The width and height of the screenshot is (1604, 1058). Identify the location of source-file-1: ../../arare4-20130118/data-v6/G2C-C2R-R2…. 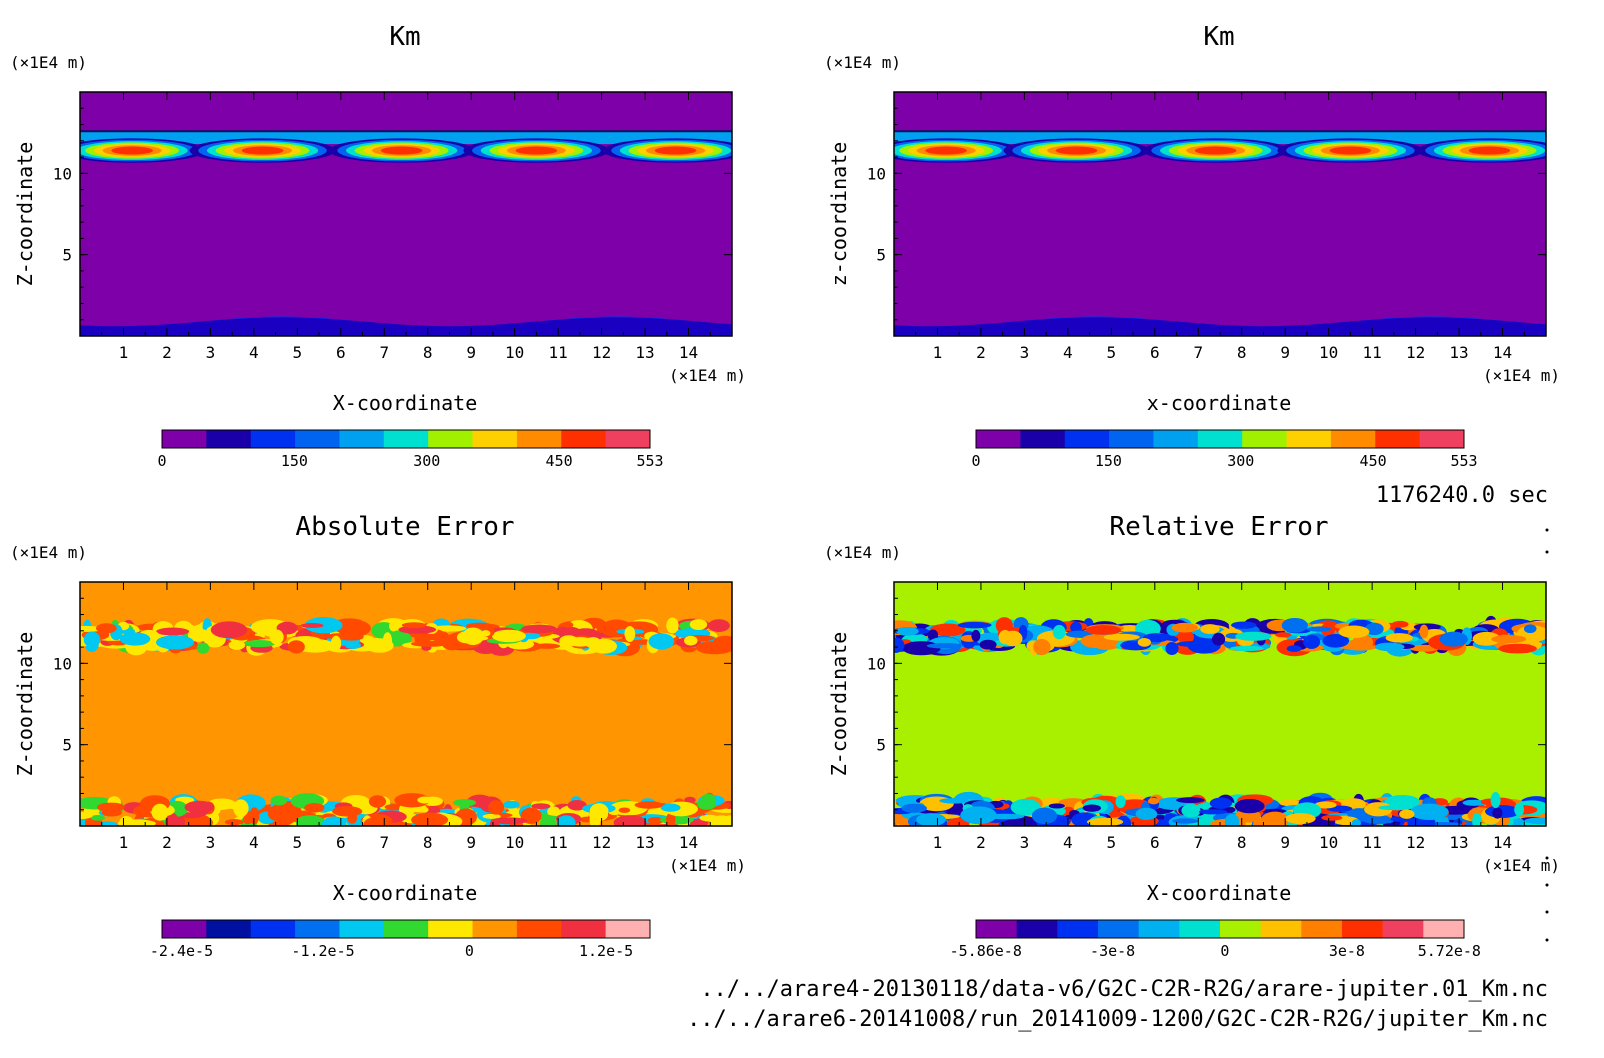
(1124, 989).